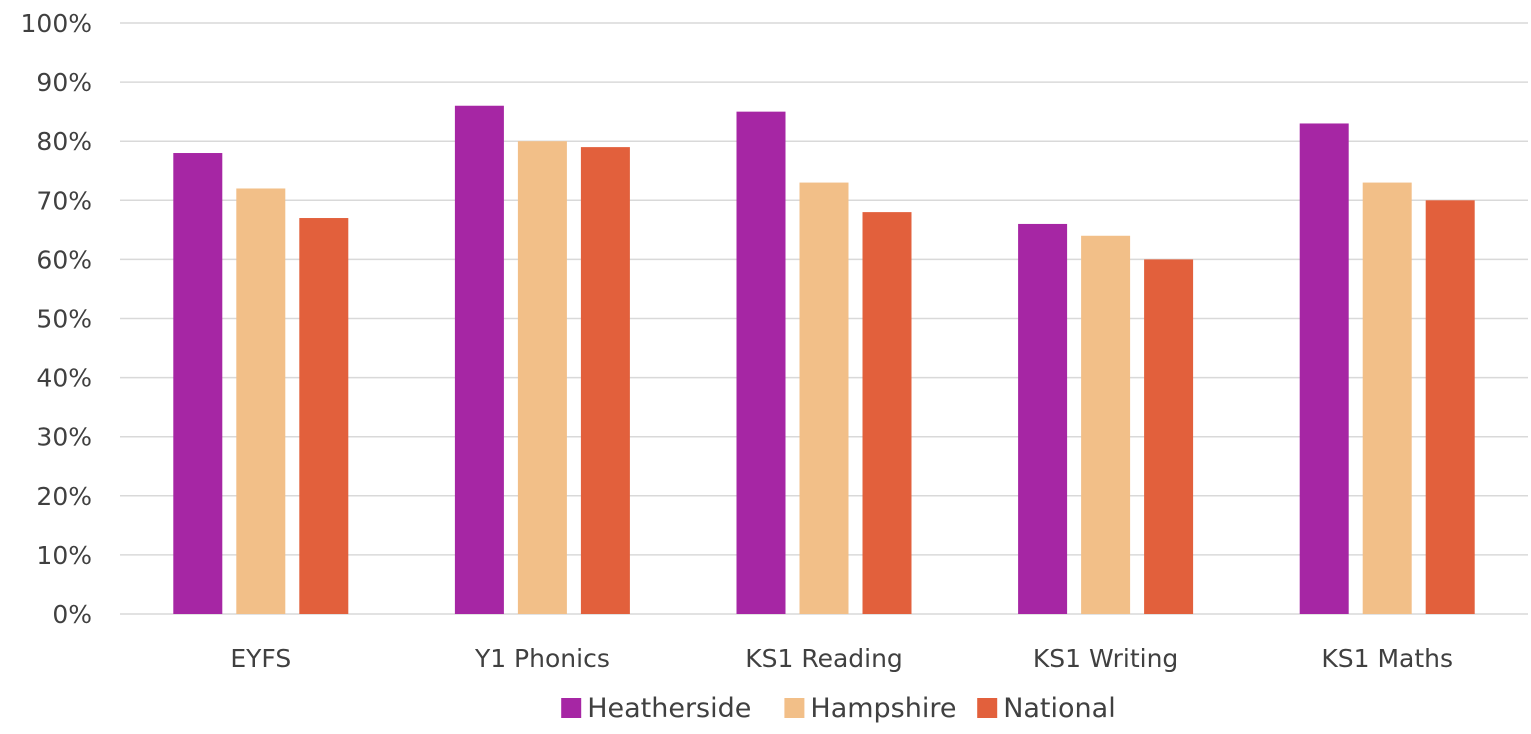  Describe the element at coordinates (64, 437) in the screenshot. I see `y-tick-label: 30%` at that location.